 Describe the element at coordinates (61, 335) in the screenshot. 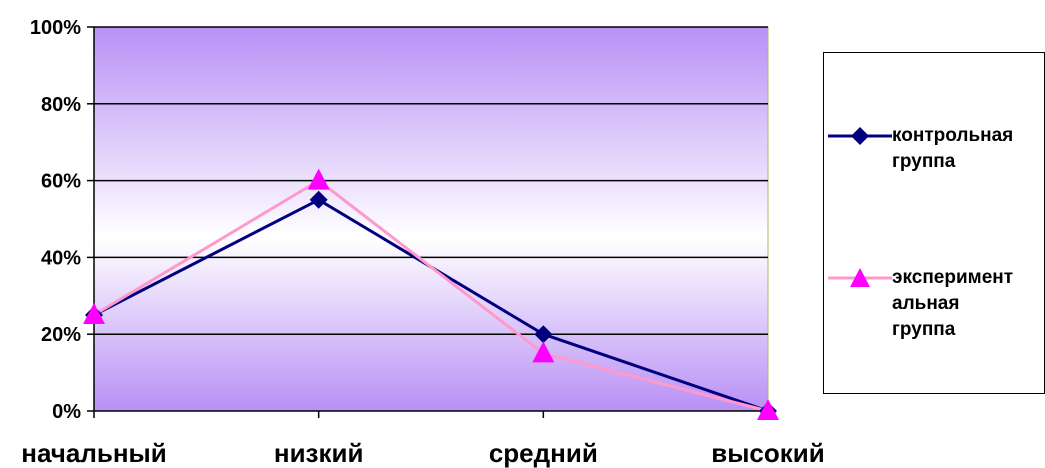

I see `y-tick-label: 20%` at that location.